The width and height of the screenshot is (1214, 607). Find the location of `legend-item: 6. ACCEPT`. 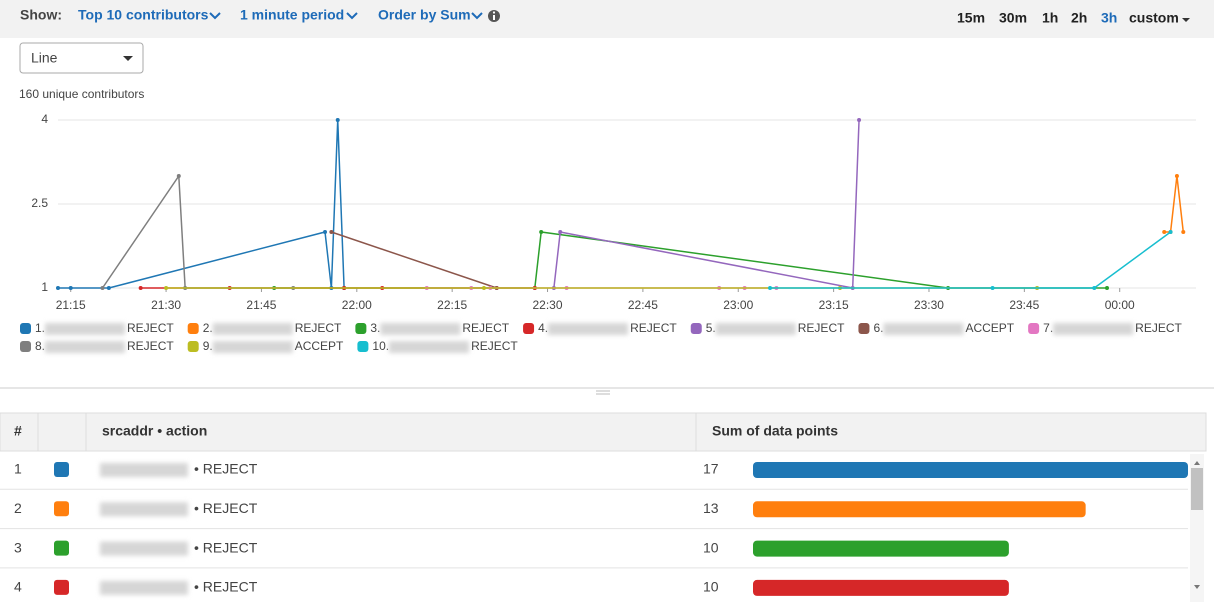

legend-item: 6. ACCEPT is located at coordinates (936, 328).